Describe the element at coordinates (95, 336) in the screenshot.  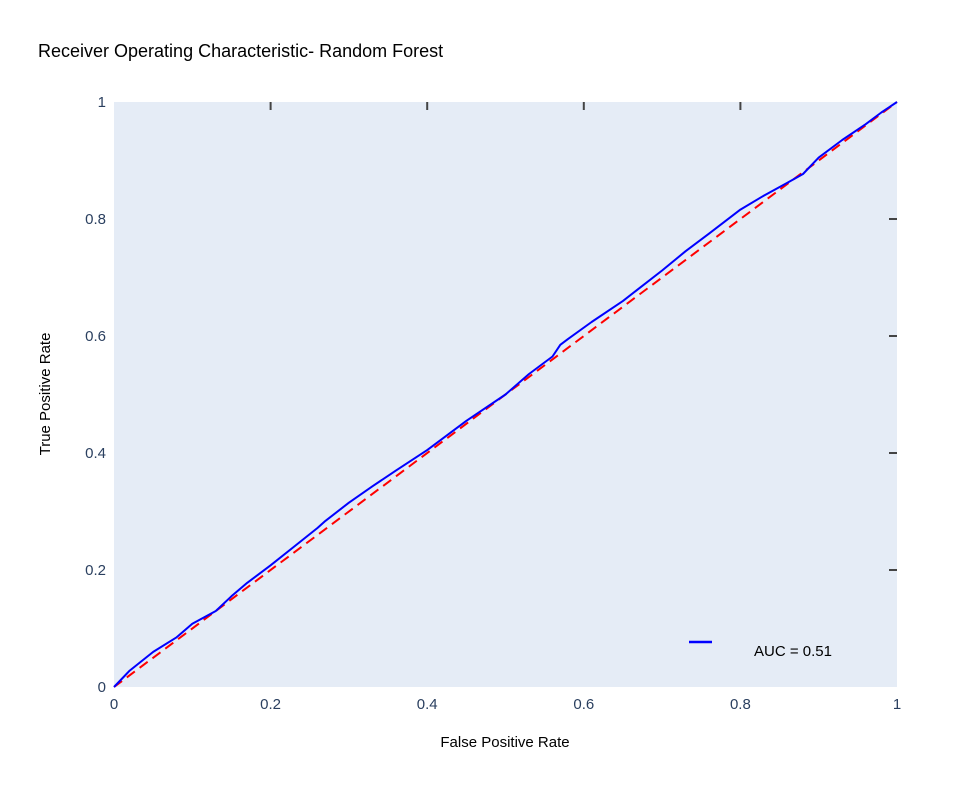
I see `y-tick-label: 0.6` at that location.